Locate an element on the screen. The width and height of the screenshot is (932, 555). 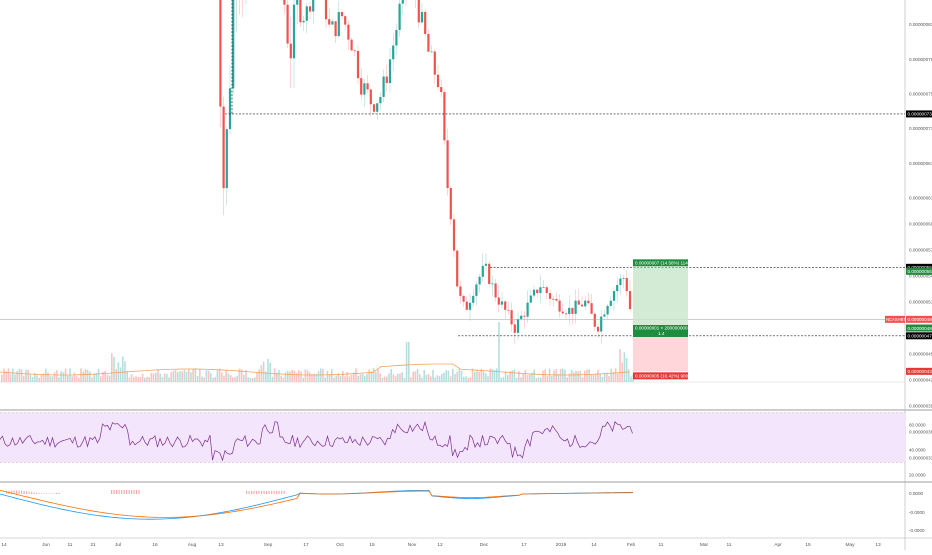
time-axis-label: 15 is located at coordinates (808, 545).